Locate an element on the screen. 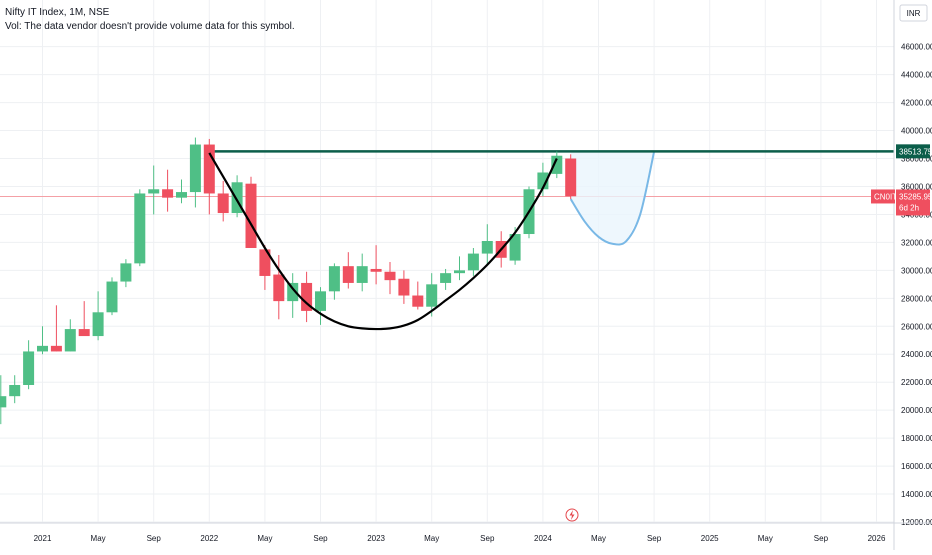 This screenshot has height=555, width=932. y-tick-label: 38000.00 is located at coordinates (916, 159).